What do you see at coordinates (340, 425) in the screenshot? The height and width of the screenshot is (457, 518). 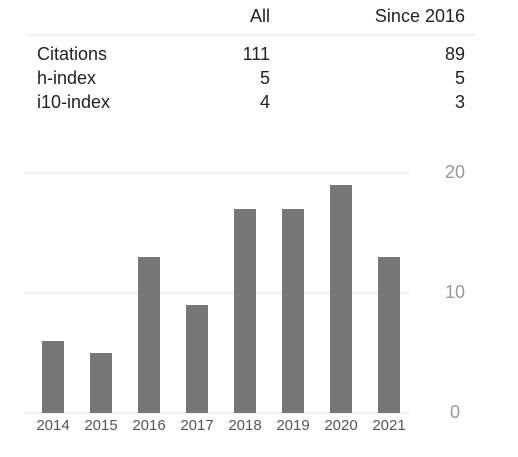 I see `x-tick-label: 2020` at bounding box center [340, 425].